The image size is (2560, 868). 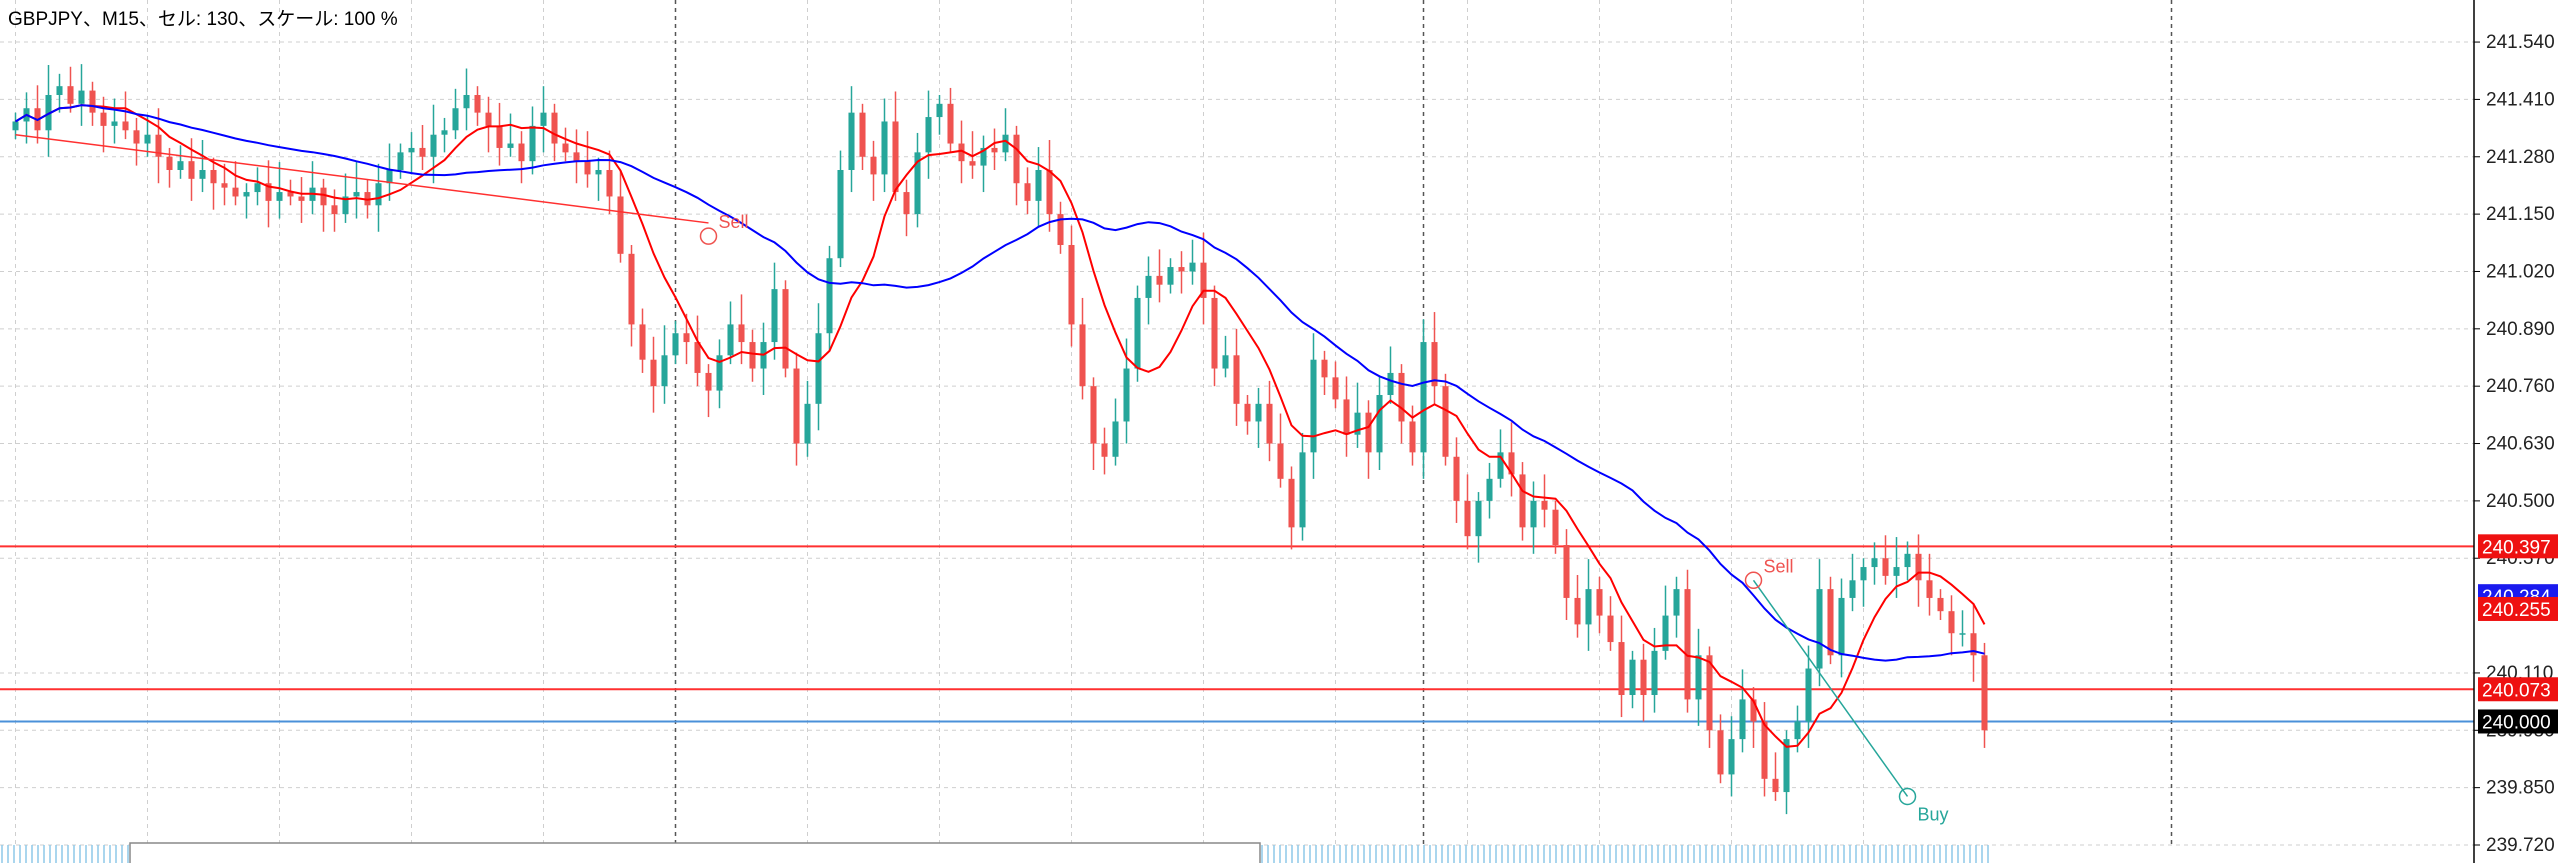 What do you see at coordinates (2520, 157) in the screenshot?
I see `price-tick-label: 241.280` at bounding box center [2520, 157].